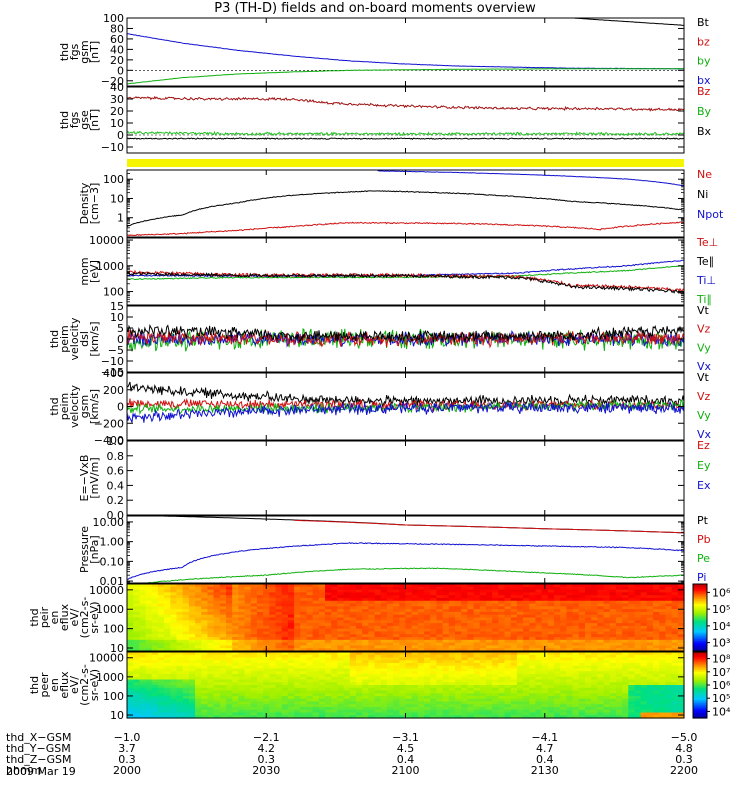 This screenshot has width=750, height=800. Describe the element at coordinates (703, 445) in the screenshot. I see `legend-label: Ez` at that location.